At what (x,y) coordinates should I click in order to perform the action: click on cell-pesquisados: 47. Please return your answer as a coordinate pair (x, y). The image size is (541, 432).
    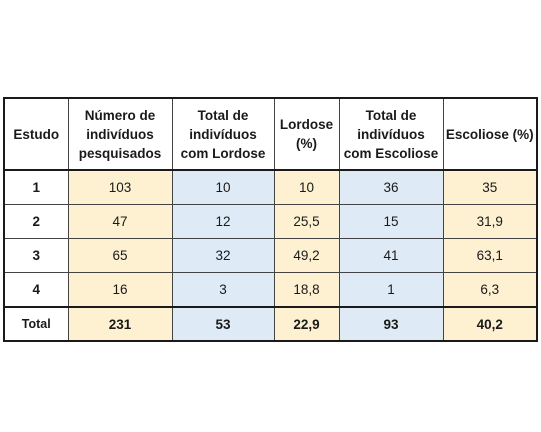
    Looking at the image, I should click on (120, 221).